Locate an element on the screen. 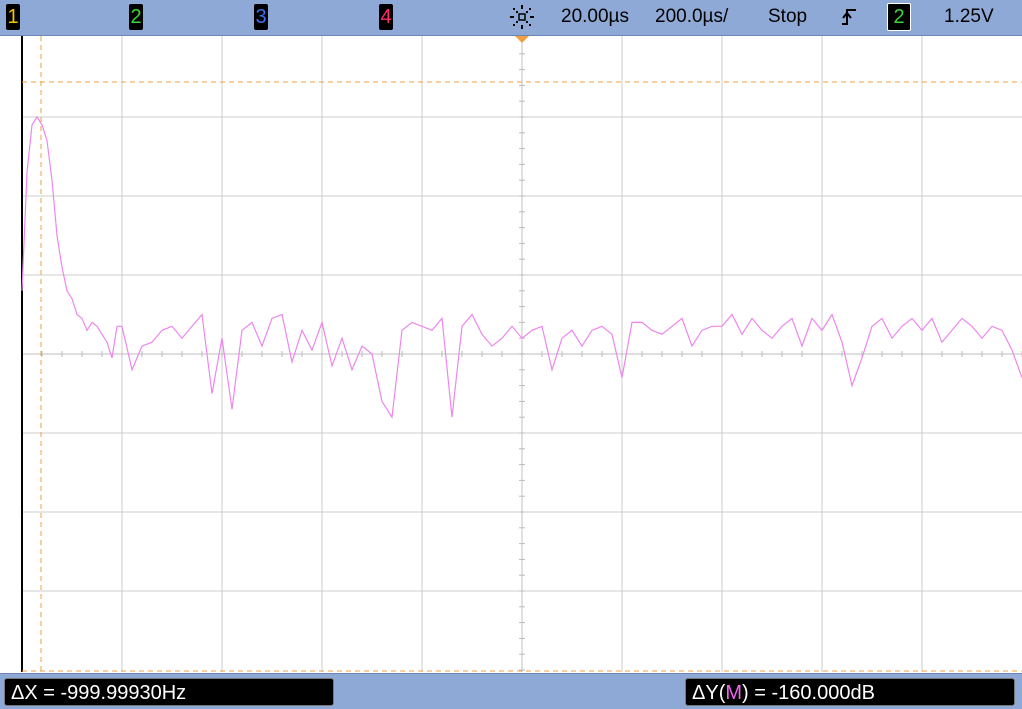 The image size is (1022, 709). channel-2-label: 2 is located at coordinates (136, 17).